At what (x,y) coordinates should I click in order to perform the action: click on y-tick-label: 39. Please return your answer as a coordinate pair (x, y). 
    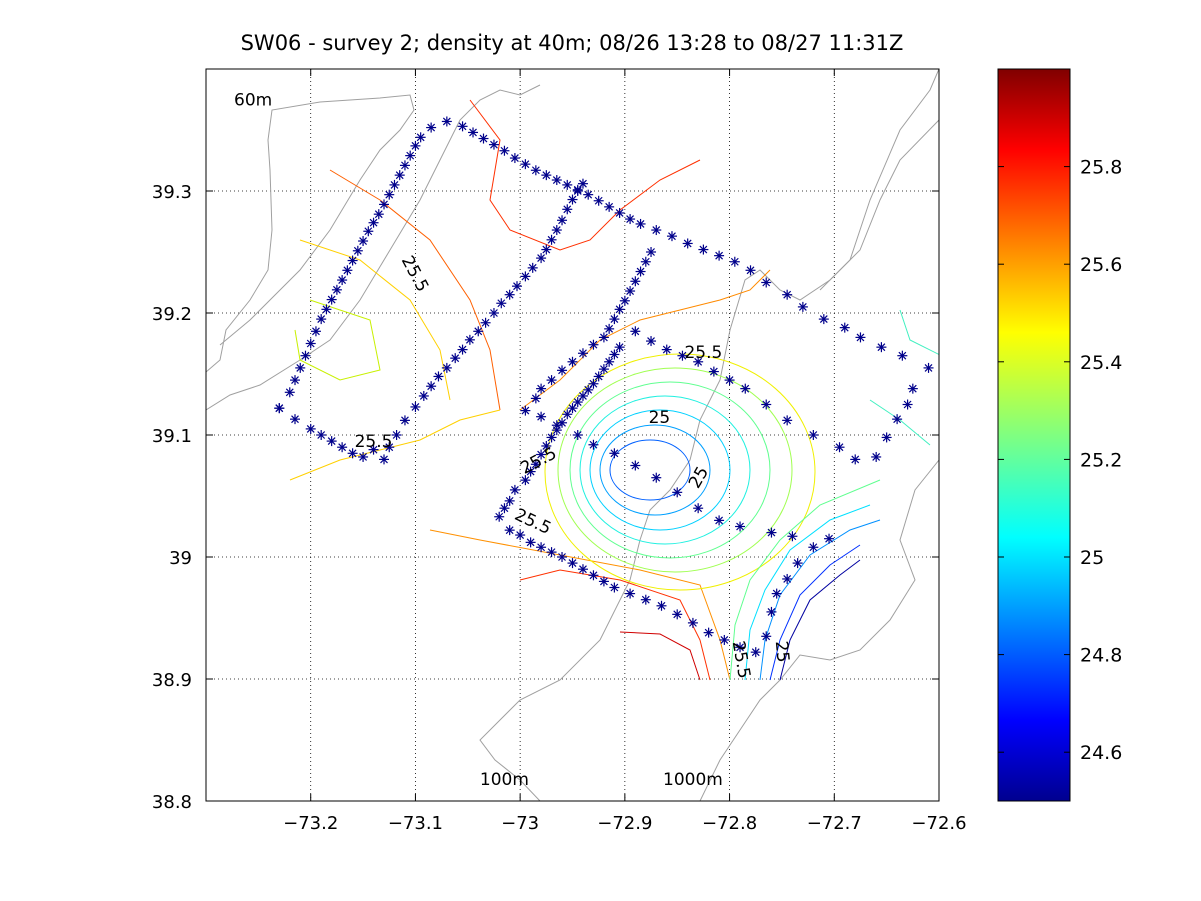
    Looking at the image, I should click on (180, 558).